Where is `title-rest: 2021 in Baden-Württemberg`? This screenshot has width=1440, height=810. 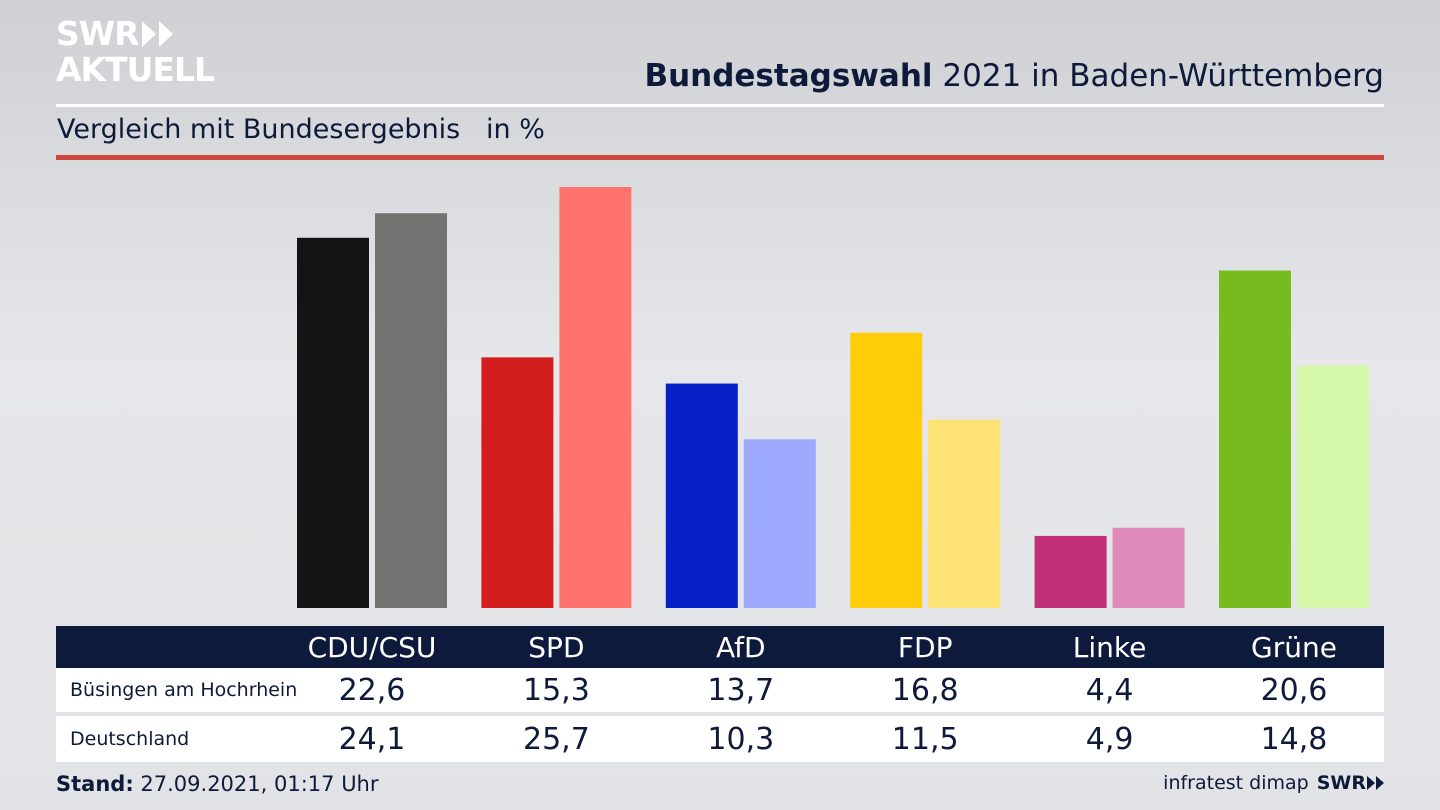 title-rest: 2021 in Baden-Württemberg is located at coordinates (1163, 76).